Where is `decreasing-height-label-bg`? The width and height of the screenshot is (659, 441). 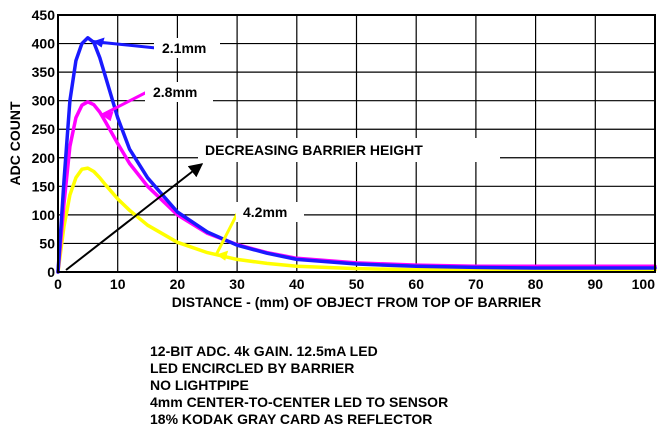
decreasing-height-label-bg is located at coordinates (349, 150).